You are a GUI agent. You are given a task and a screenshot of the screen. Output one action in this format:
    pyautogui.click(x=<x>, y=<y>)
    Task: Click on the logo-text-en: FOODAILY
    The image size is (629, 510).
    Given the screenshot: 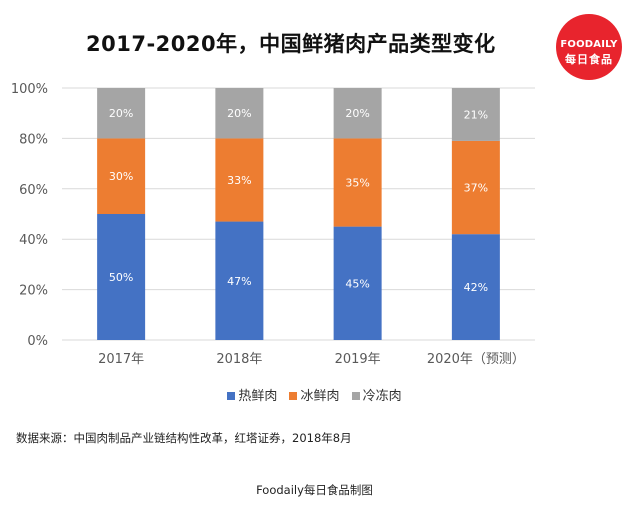 What is the action you would take?
    pyautogui.click(x=589, y=44)
    